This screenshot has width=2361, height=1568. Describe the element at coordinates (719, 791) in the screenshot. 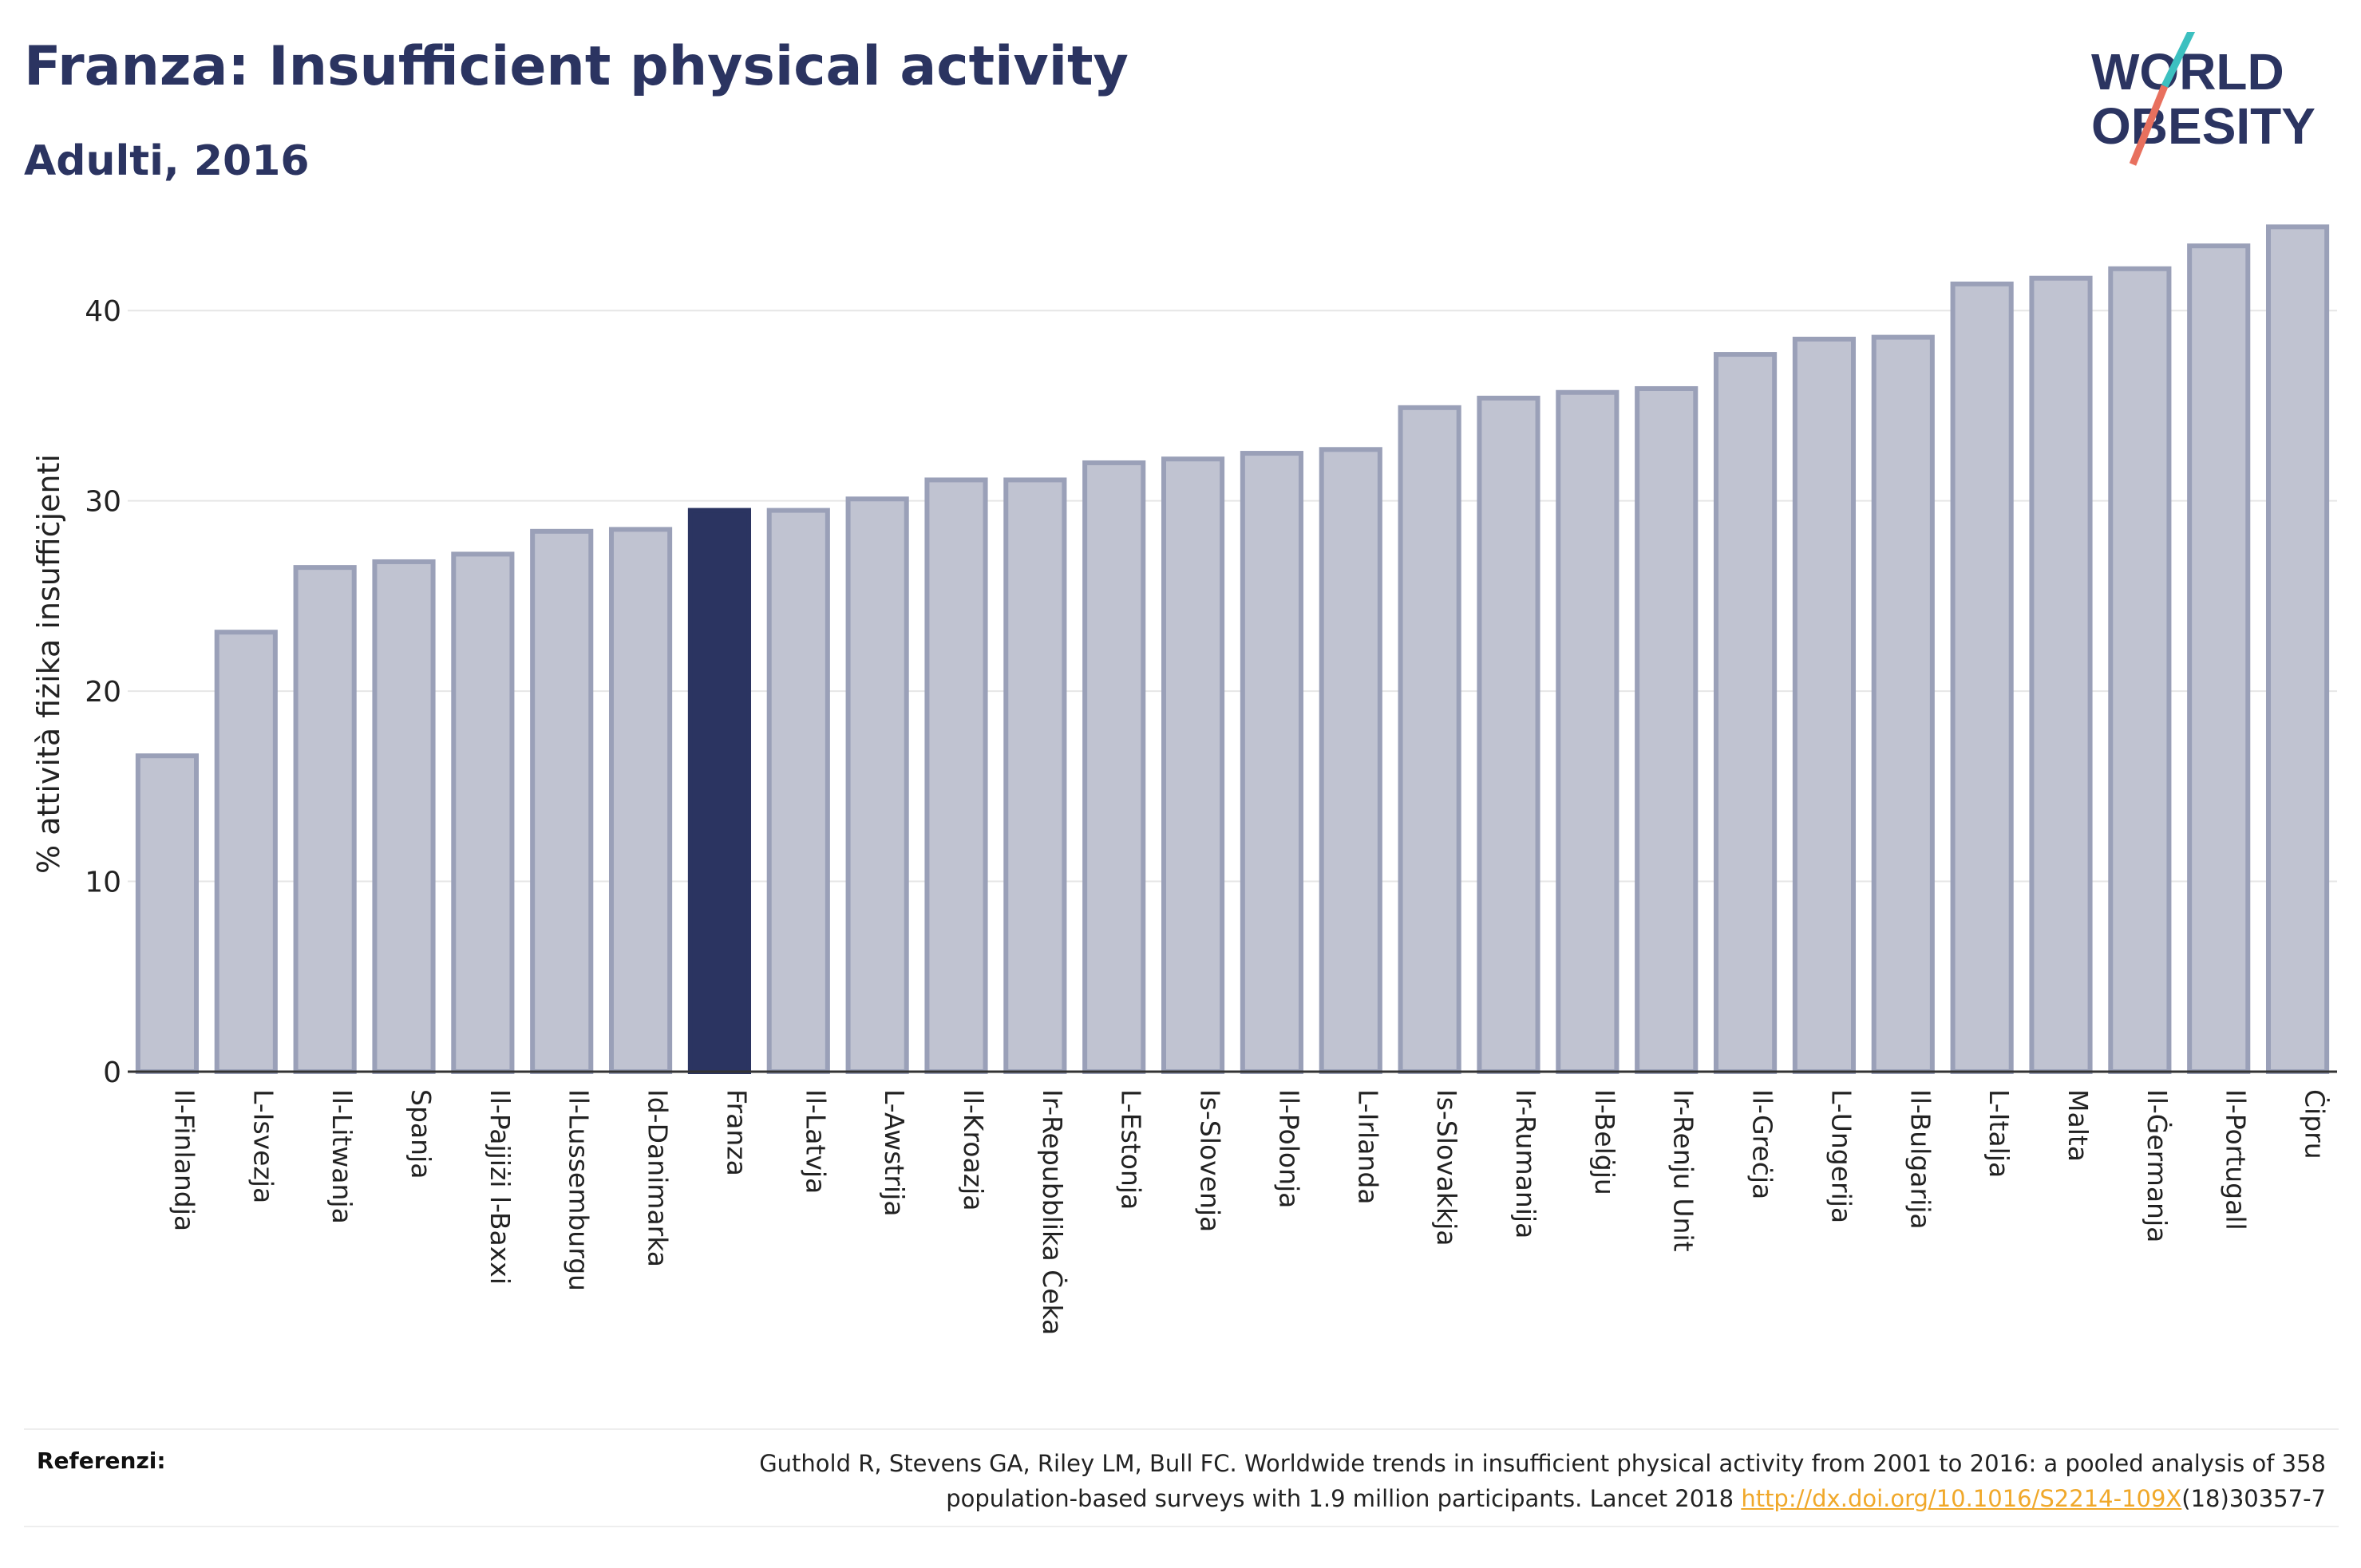

I see `bar-highlighted` at that location.